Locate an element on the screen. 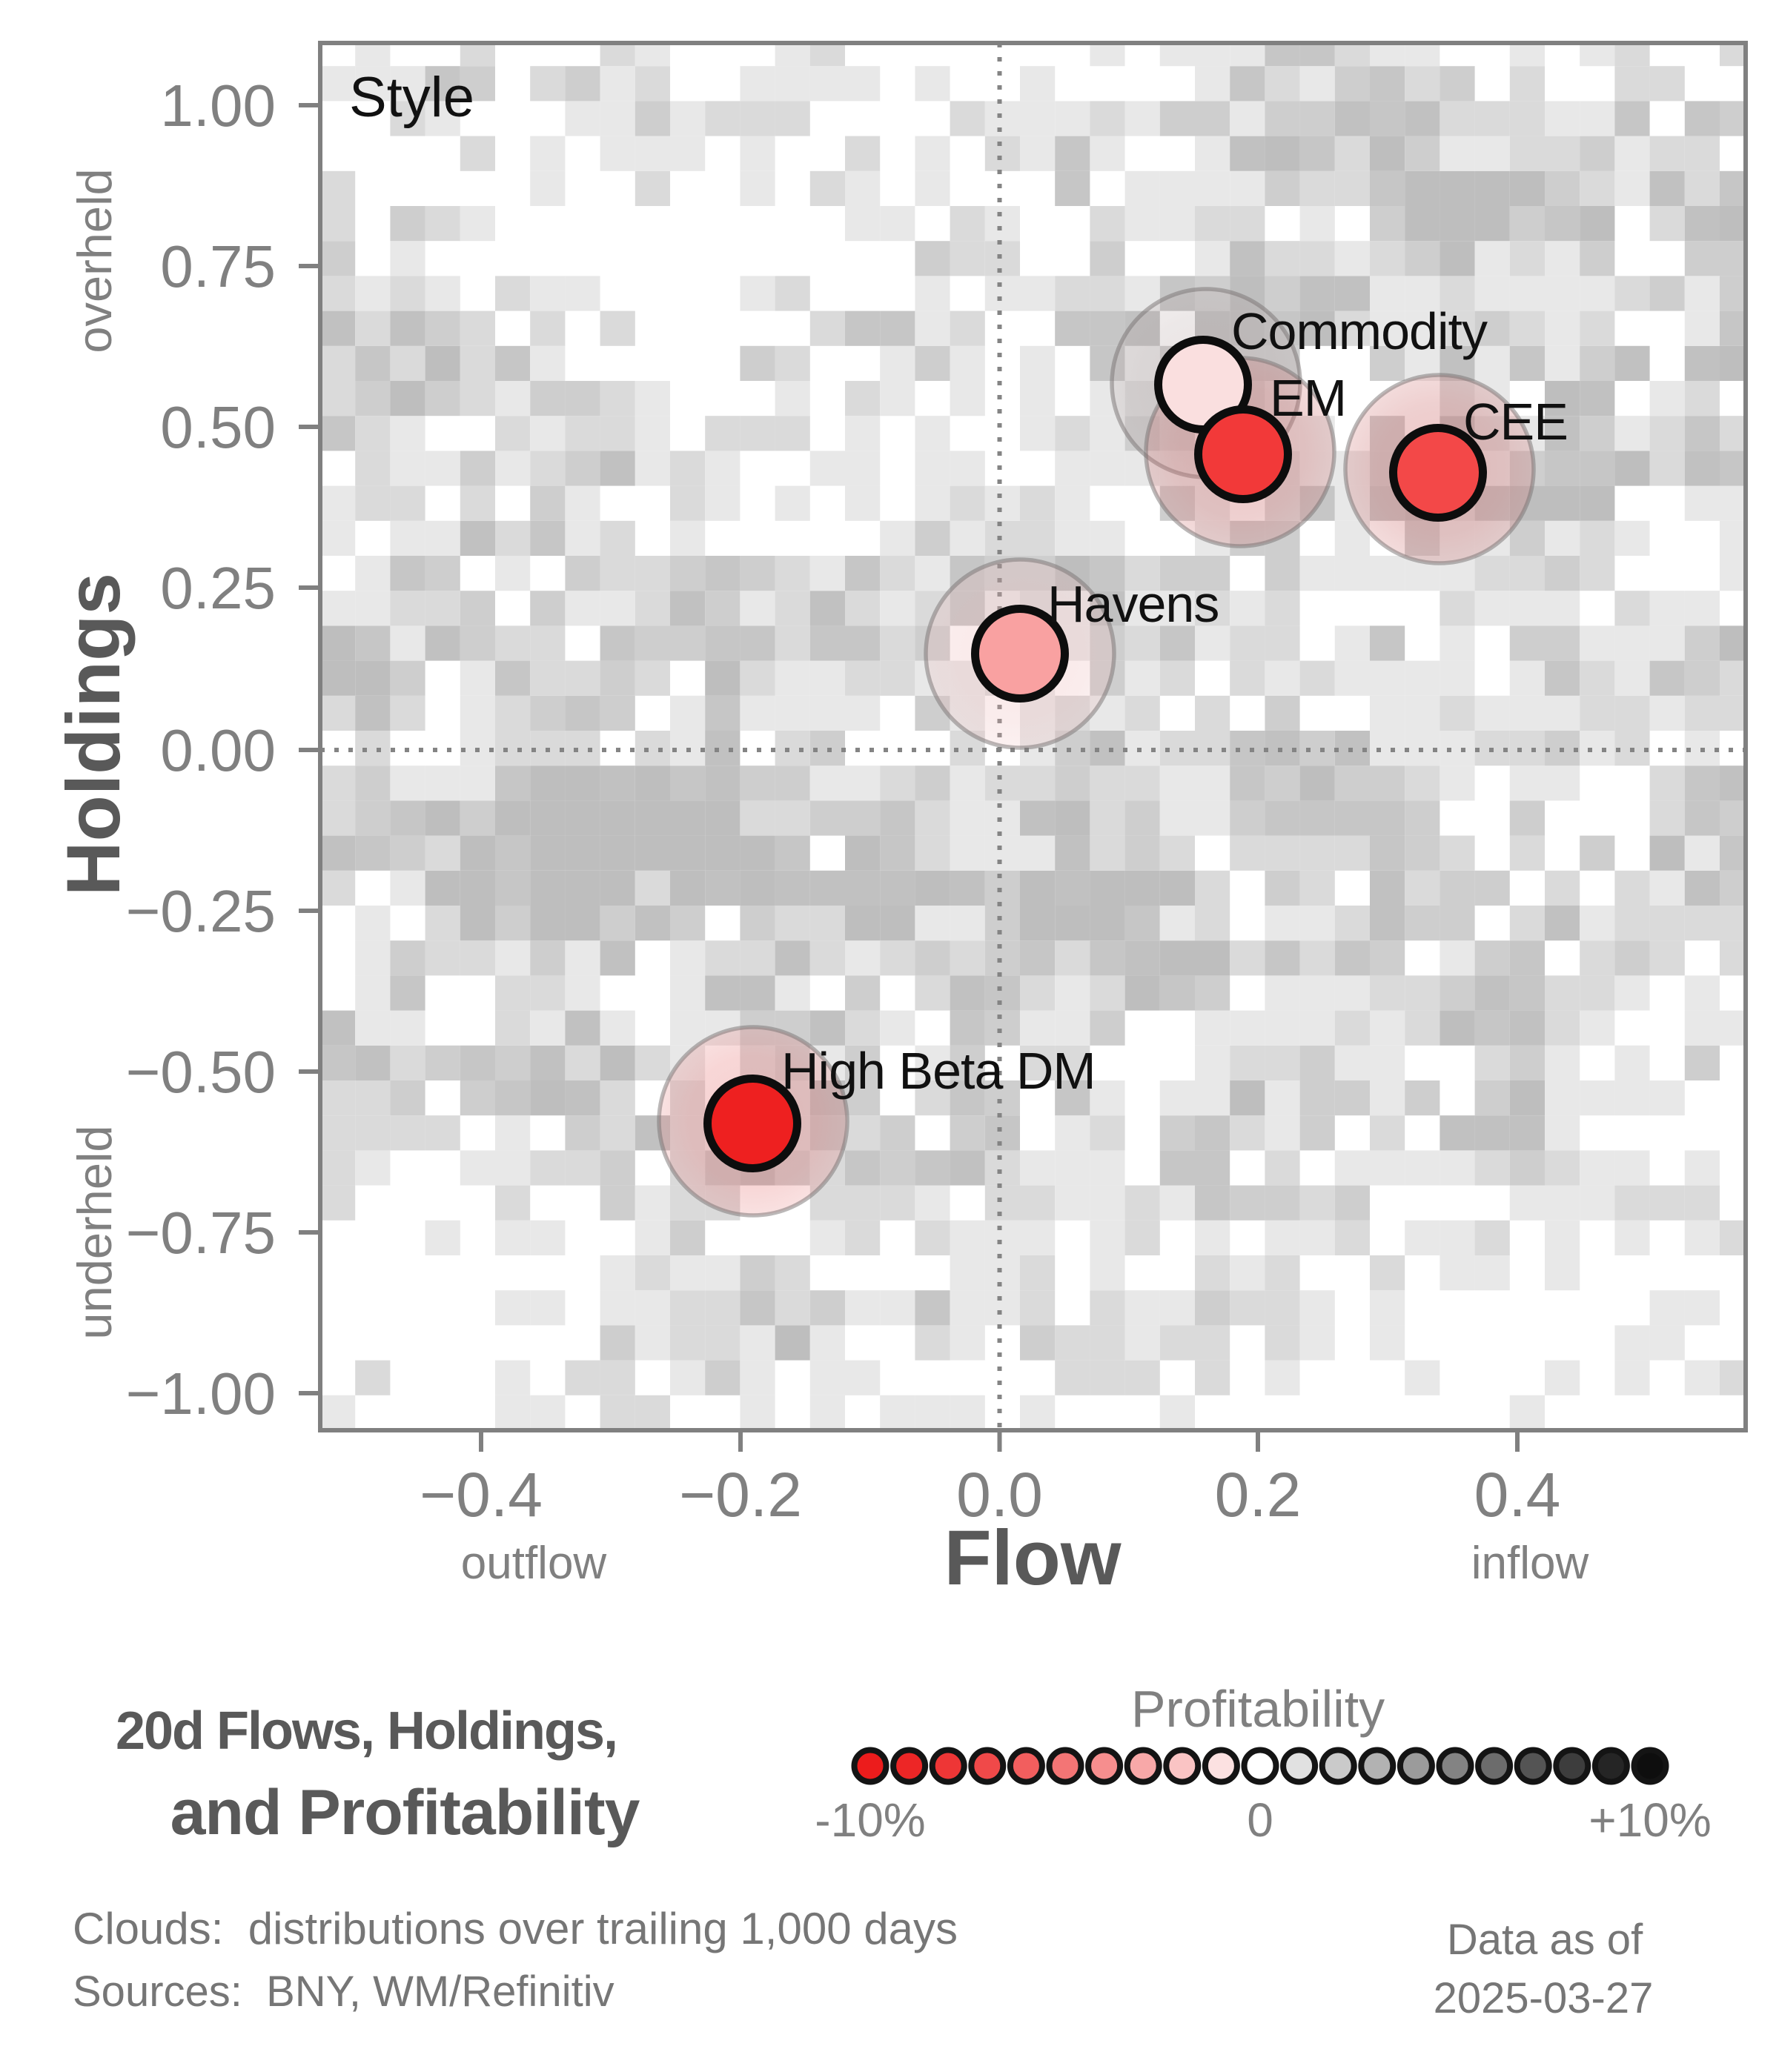  svg-text: 0 is located at coordinates (1260, 1820).